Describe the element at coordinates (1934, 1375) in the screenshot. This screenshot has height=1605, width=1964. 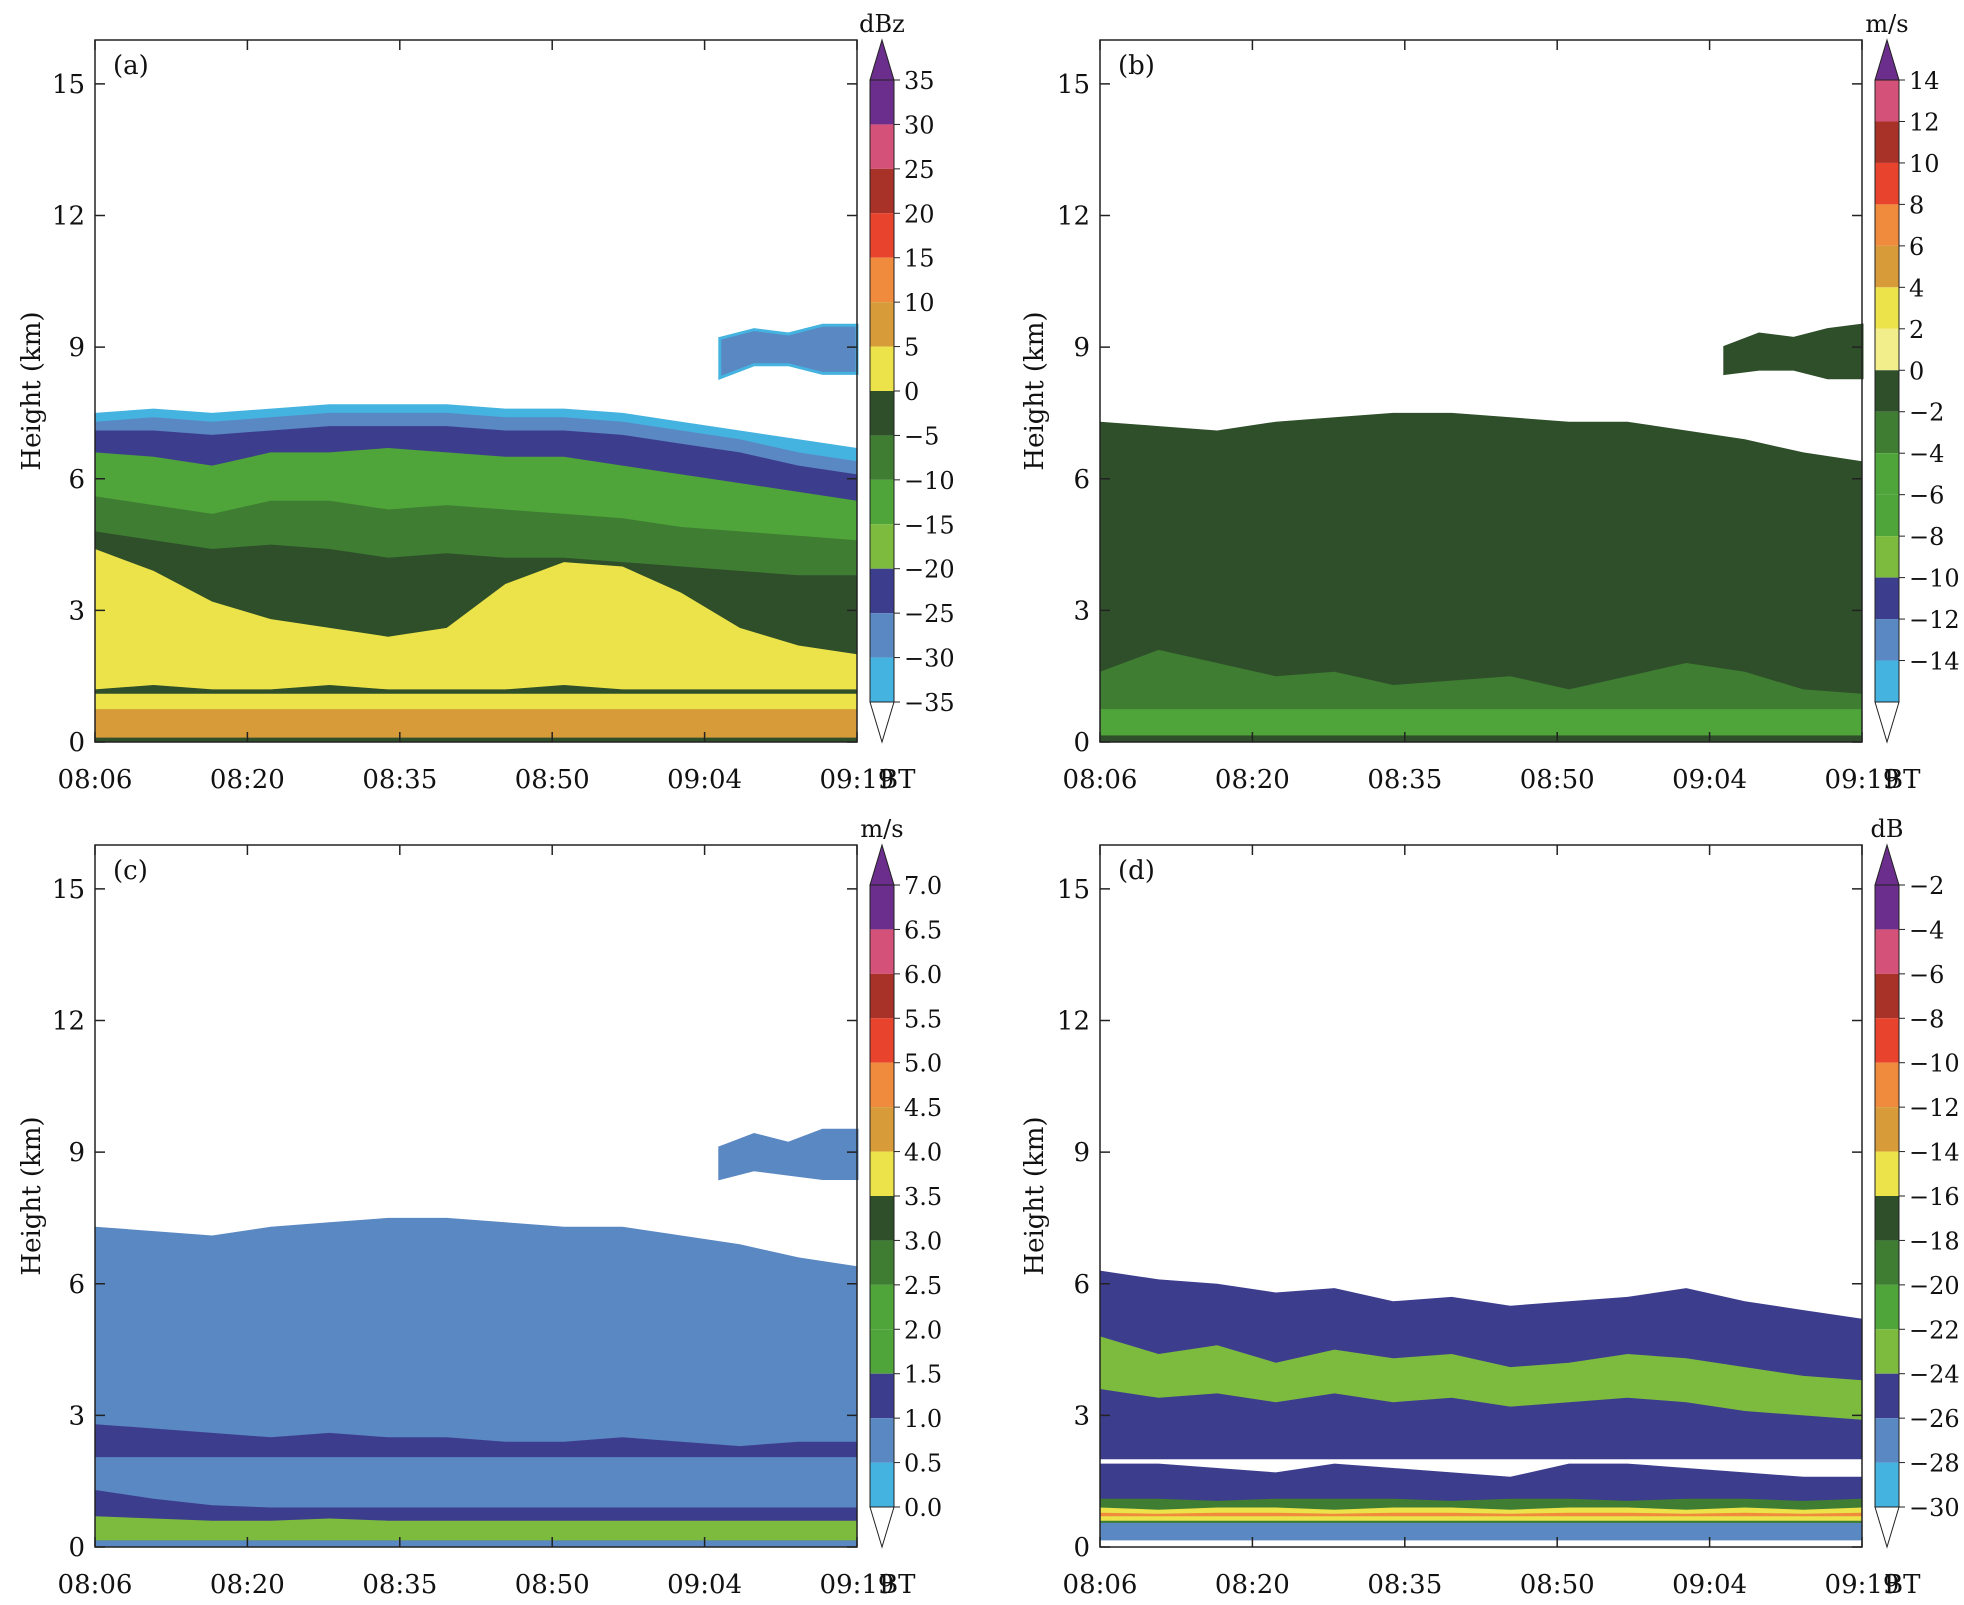
I see `colorbar-label: −24` at that location.